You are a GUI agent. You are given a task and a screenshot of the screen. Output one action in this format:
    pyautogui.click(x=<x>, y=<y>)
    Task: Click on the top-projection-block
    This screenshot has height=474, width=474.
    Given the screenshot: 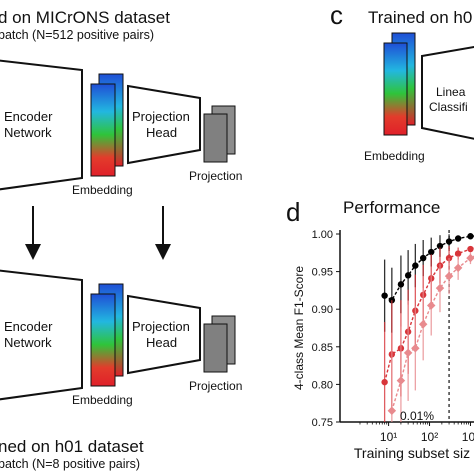 What is the action you would take?
    pyautogui.click(x=219, y=134)
    